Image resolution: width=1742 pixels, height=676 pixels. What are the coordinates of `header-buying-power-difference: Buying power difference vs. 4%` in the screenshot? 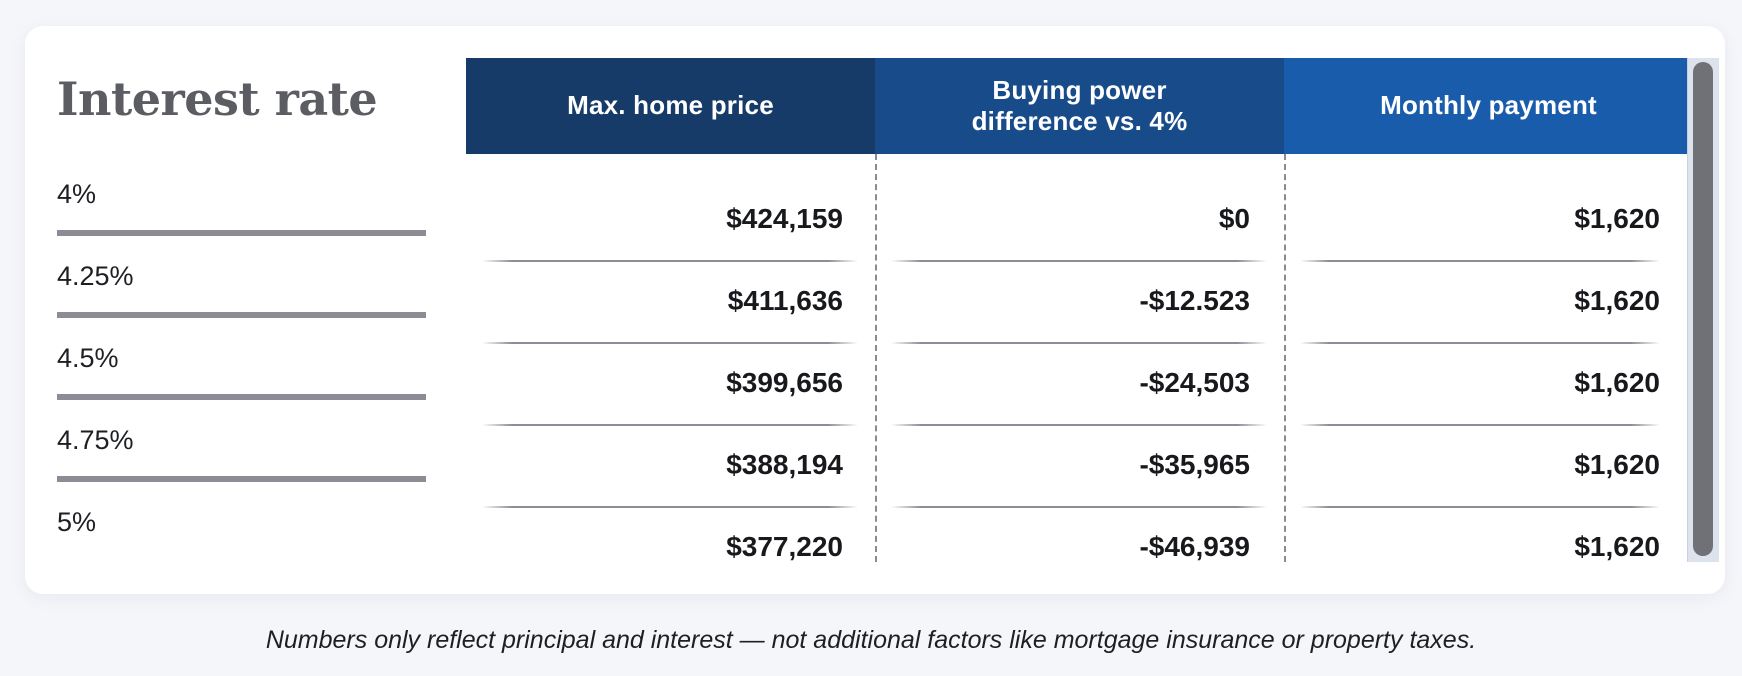 It's located at (1079, 106).